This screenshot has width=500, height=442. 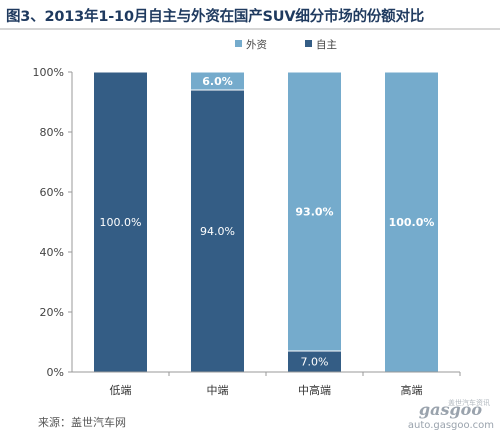 What do you see at coordinates (52, 192) in the screenshot?
I see `y-tick-label: 60%` at bounding box center [52, 192].